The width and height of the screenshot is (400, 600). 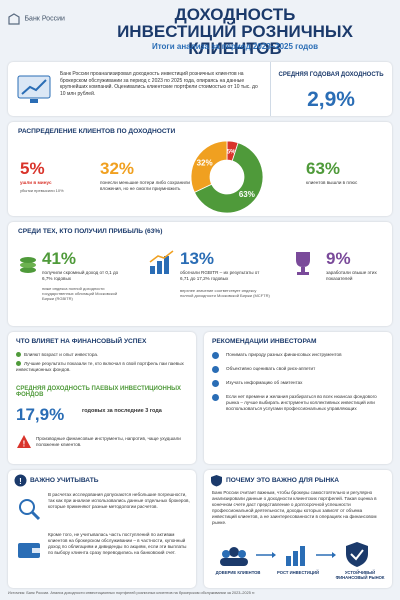 I want to click on success-point: Влияют возраст и опыт инвестора., so click(x=102, y=355).